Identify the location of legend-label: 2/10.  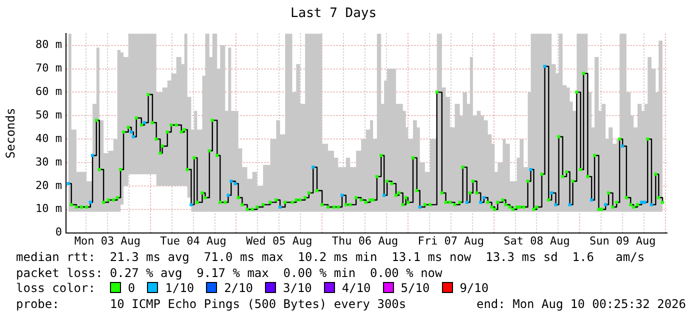
(238, 288).